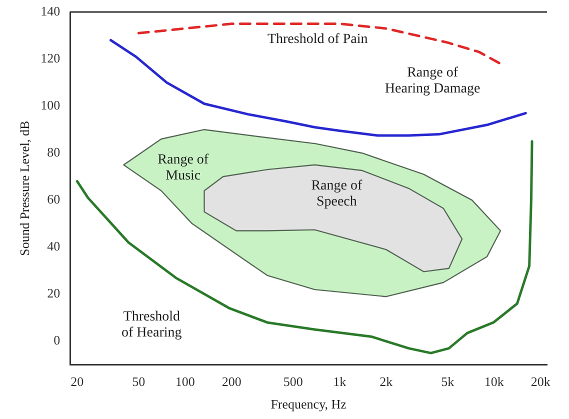  I want to click on x-tick-label: 2k, so click(387, 382).